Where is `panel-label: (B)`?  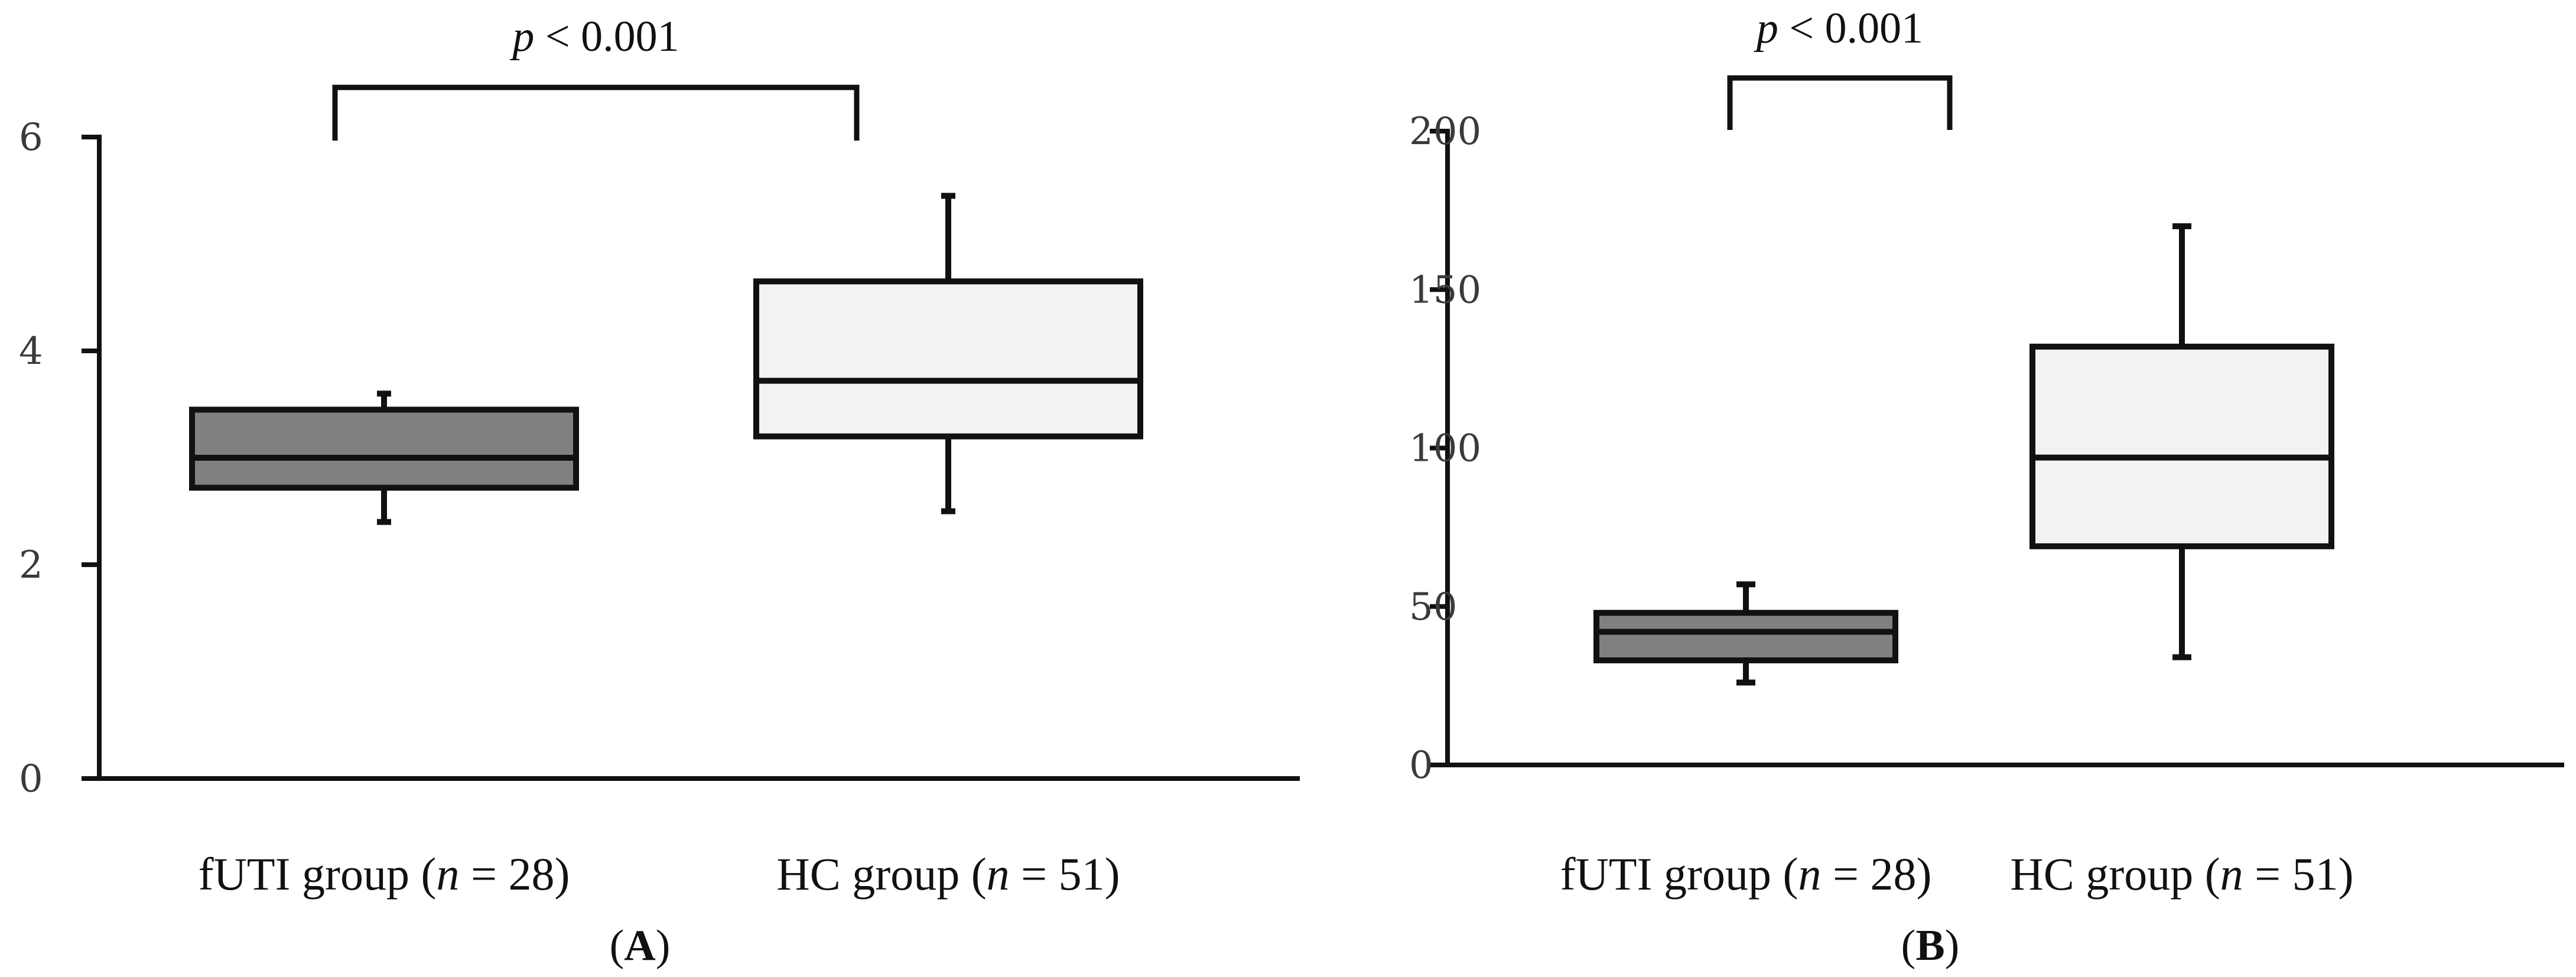 panel-label: (B) is located at coordinates (1930, 945).